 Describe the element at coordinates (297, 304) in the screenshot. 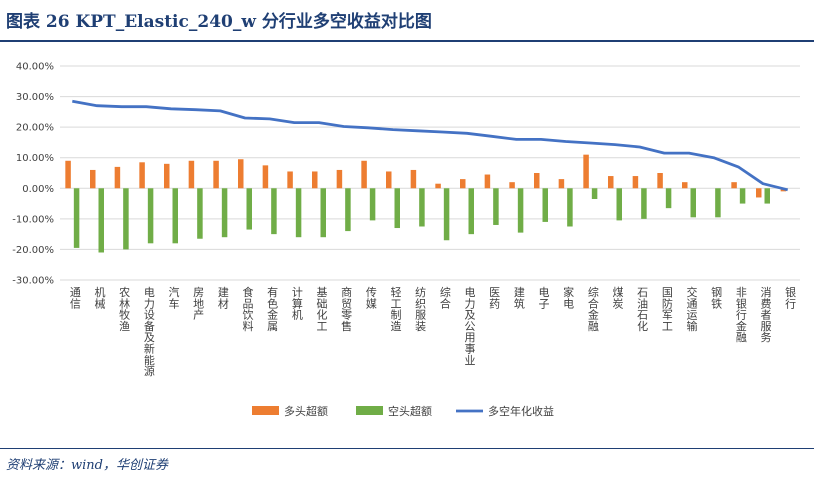

I see `x-category-label: 计算机` at that location.